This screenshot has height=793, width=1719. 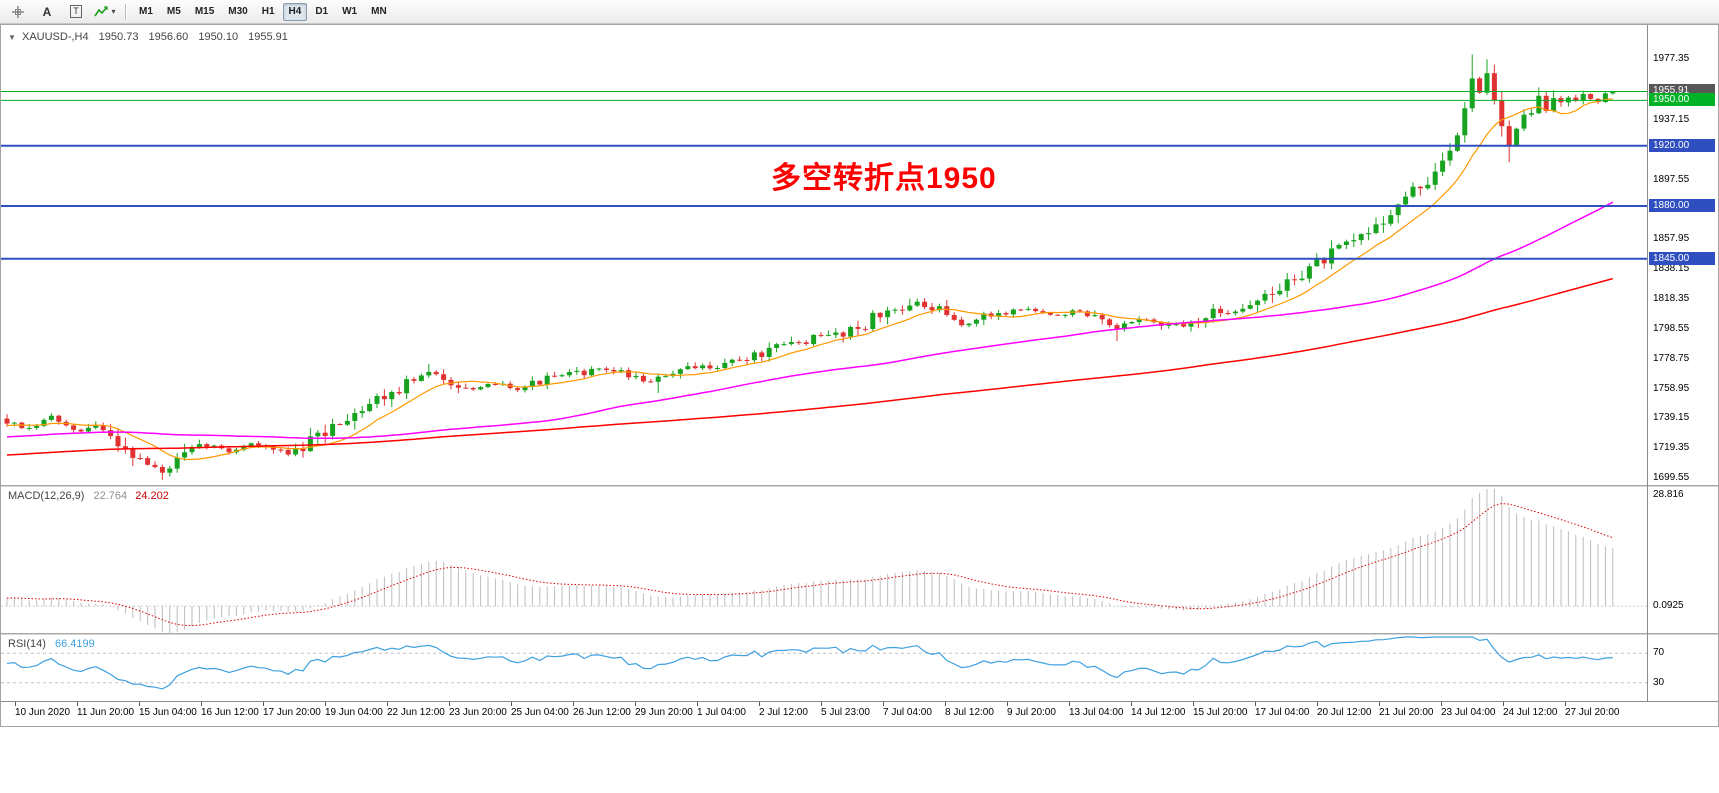 What do you see at coordinates (1683, 560) in the screenshot?
I see `macd-axis: 28.816 0.0925` at bounding box center [1683, 560].